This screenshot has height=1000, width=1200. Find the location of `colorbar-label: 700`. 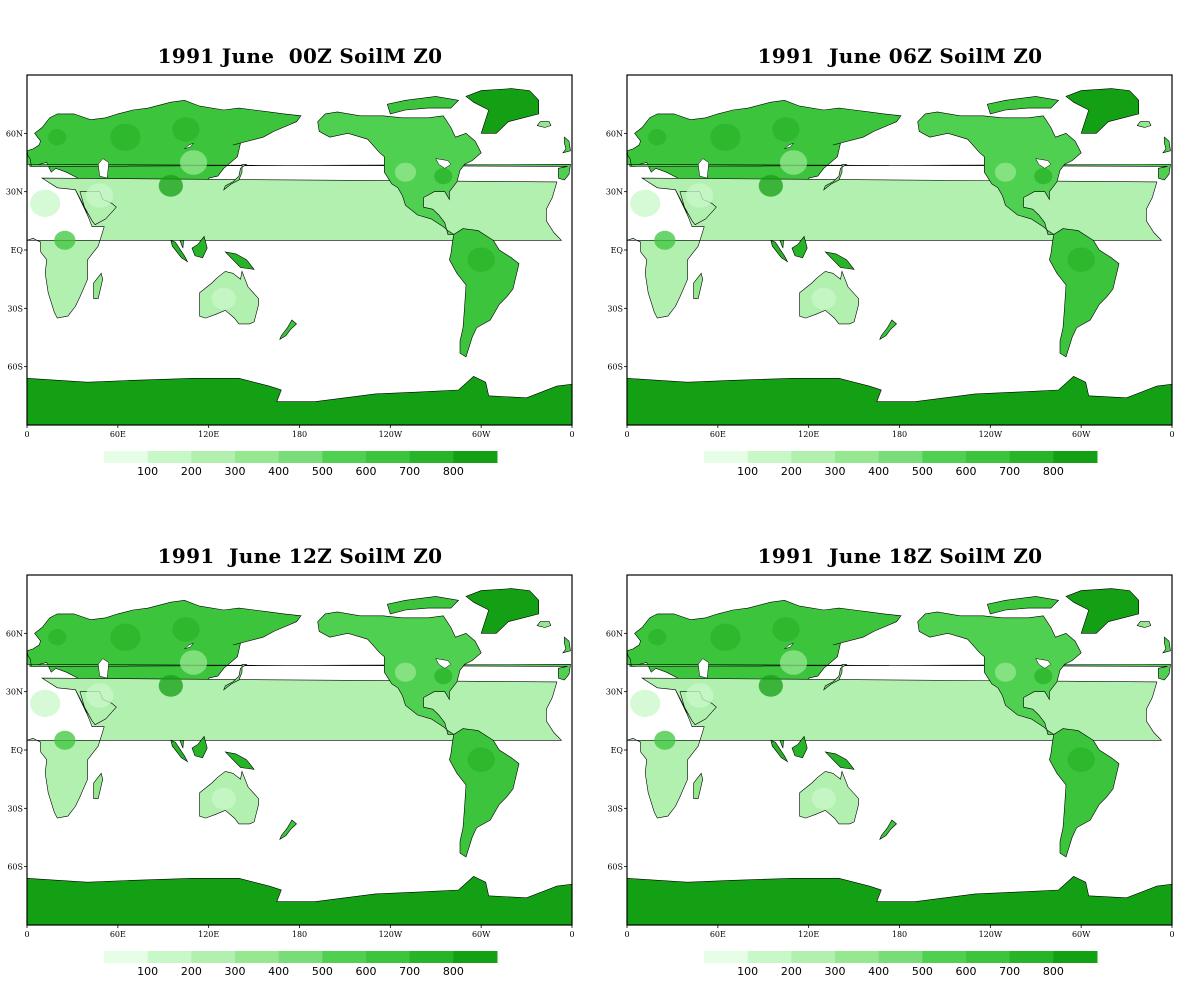

colorbar-label: 700 is located at coordinates (409, 471).